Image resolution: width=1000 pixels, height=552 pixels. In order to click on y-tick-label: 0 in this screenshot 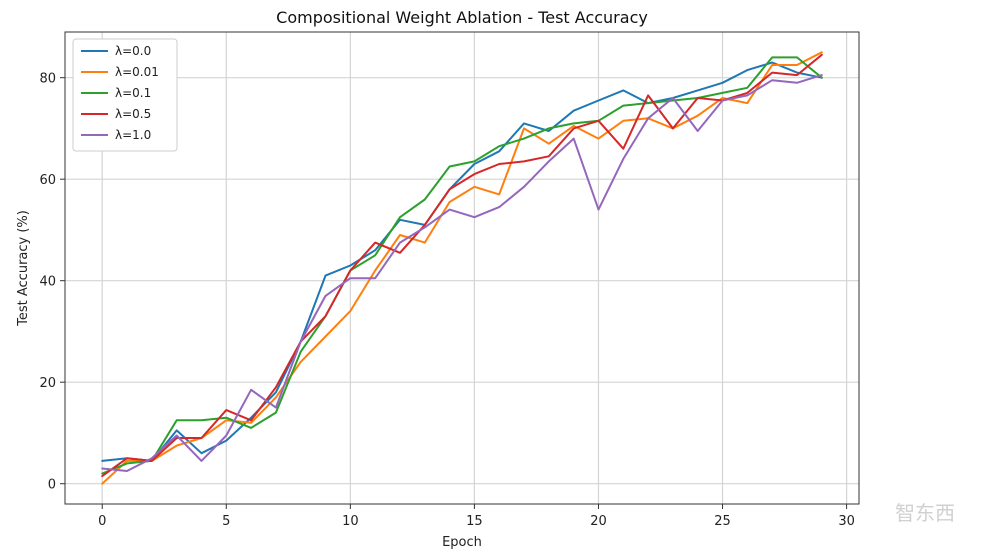, I will do `click(52, 485)`.